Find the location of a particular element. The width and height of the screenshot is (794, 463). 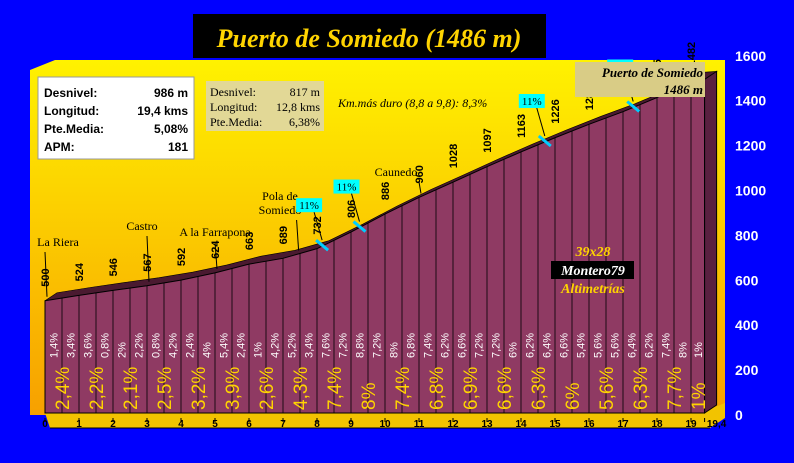

x-tick-label: 13 is located at coordinates (487, 424).